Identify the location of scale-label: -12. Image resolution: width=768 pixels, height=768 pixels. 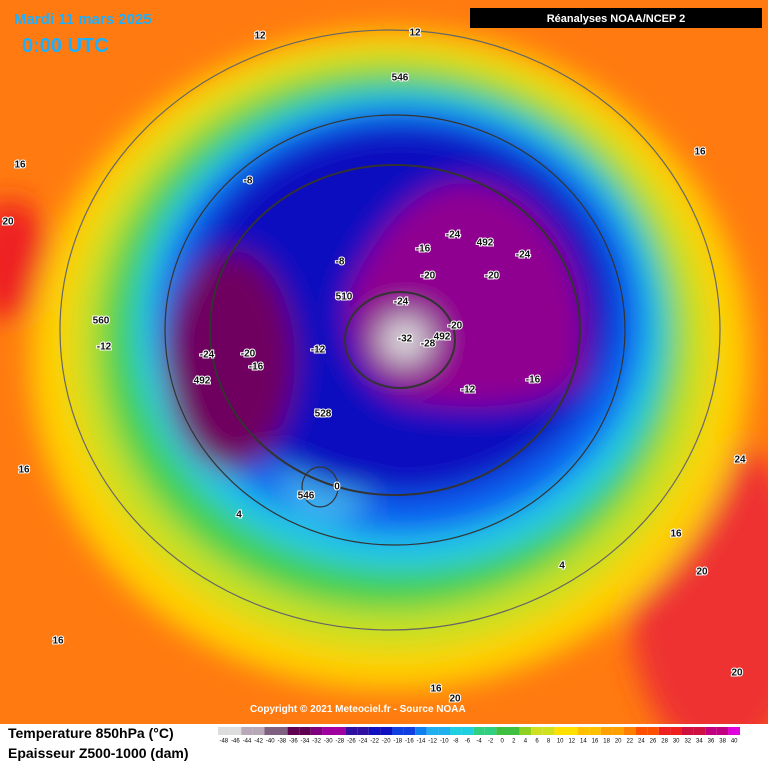
(432, 742).